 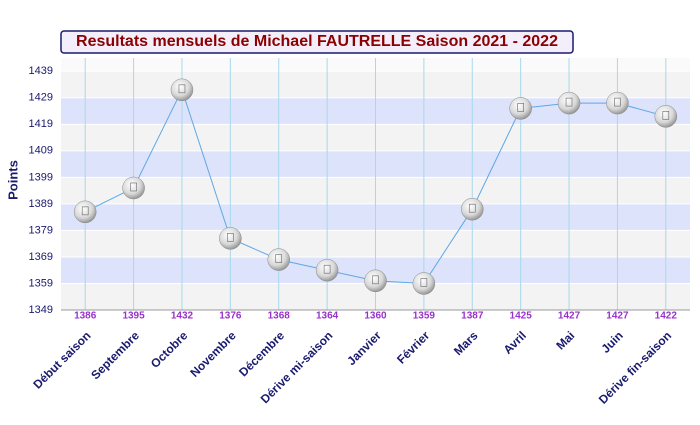 What do you see at coordinates (261, 353) in the screenshot?
I see `x-tick-label: Décembre` at bounding box center [261, 353].